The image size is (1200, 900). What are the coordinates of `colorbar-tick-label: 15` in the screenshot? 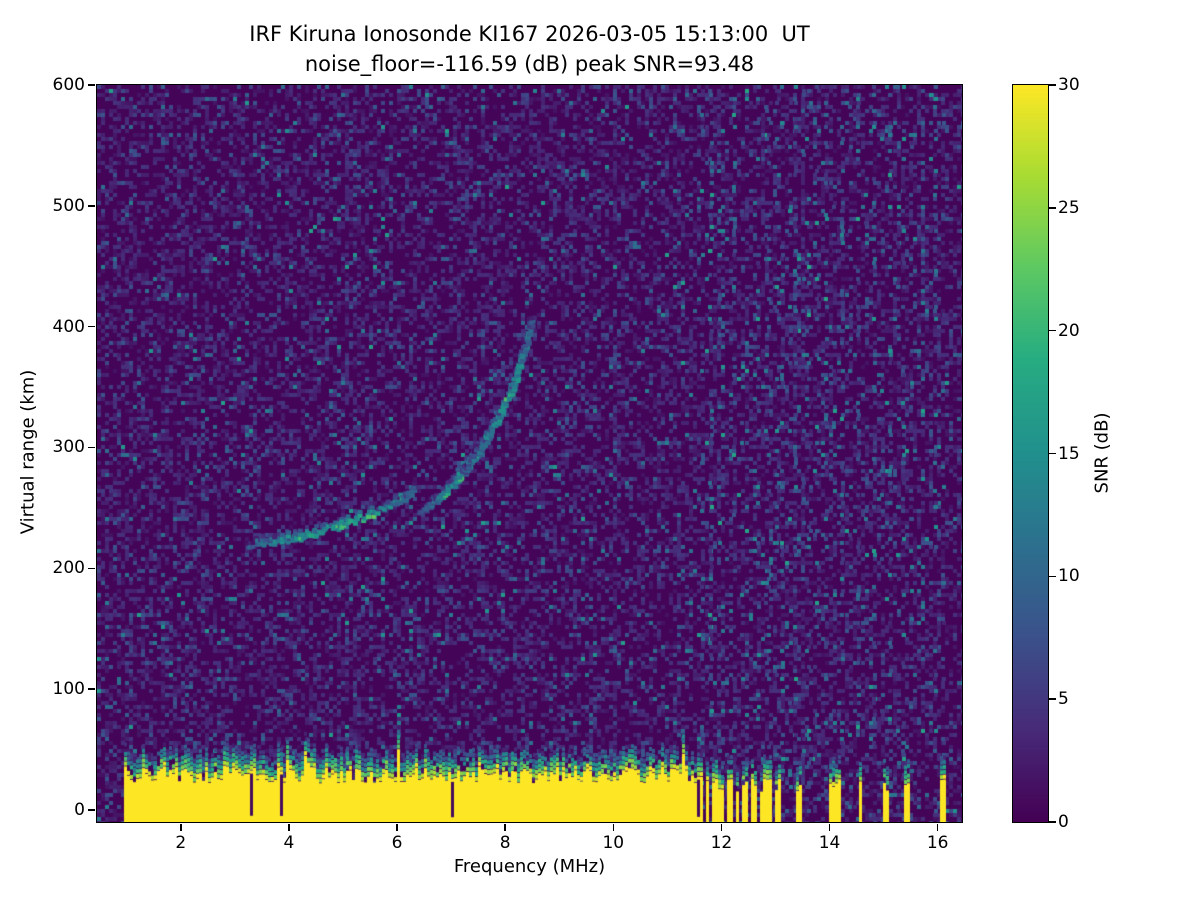 It's located at (1069, 453).